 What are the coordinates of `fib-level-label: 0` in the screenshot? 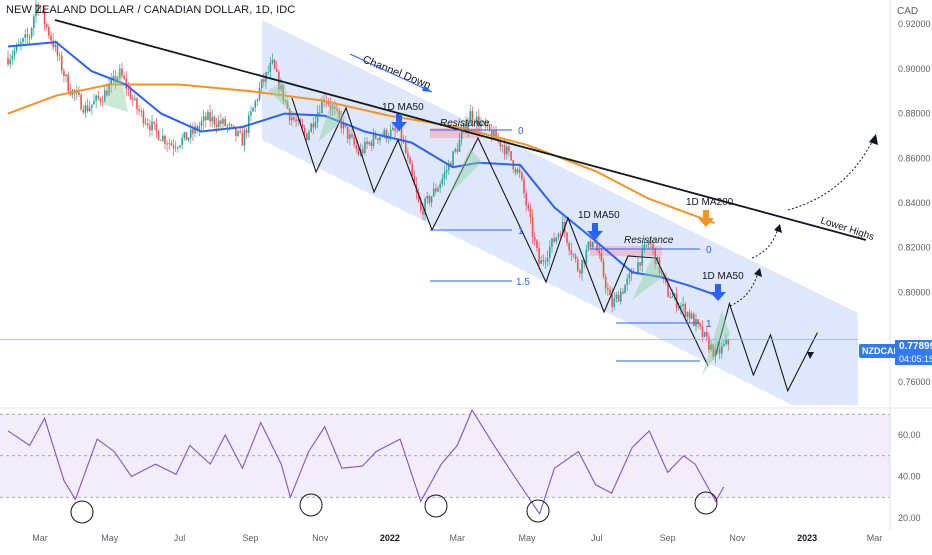 It's located at (709, 250).